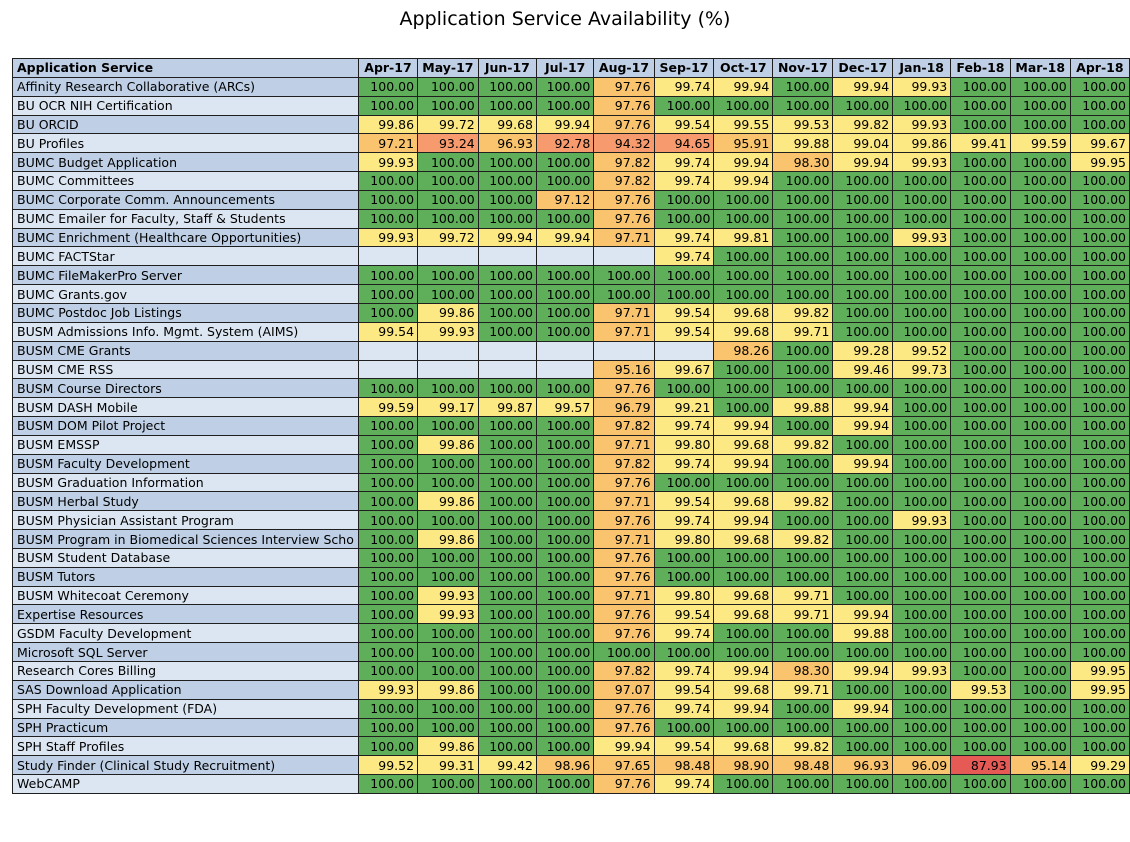 This screenshot has height=842, width=1130. What do you see at coordinates (185, 181) in the screenshot?
I see `service-name-cell: BUMC Committees` at bounding box center [185, 181].